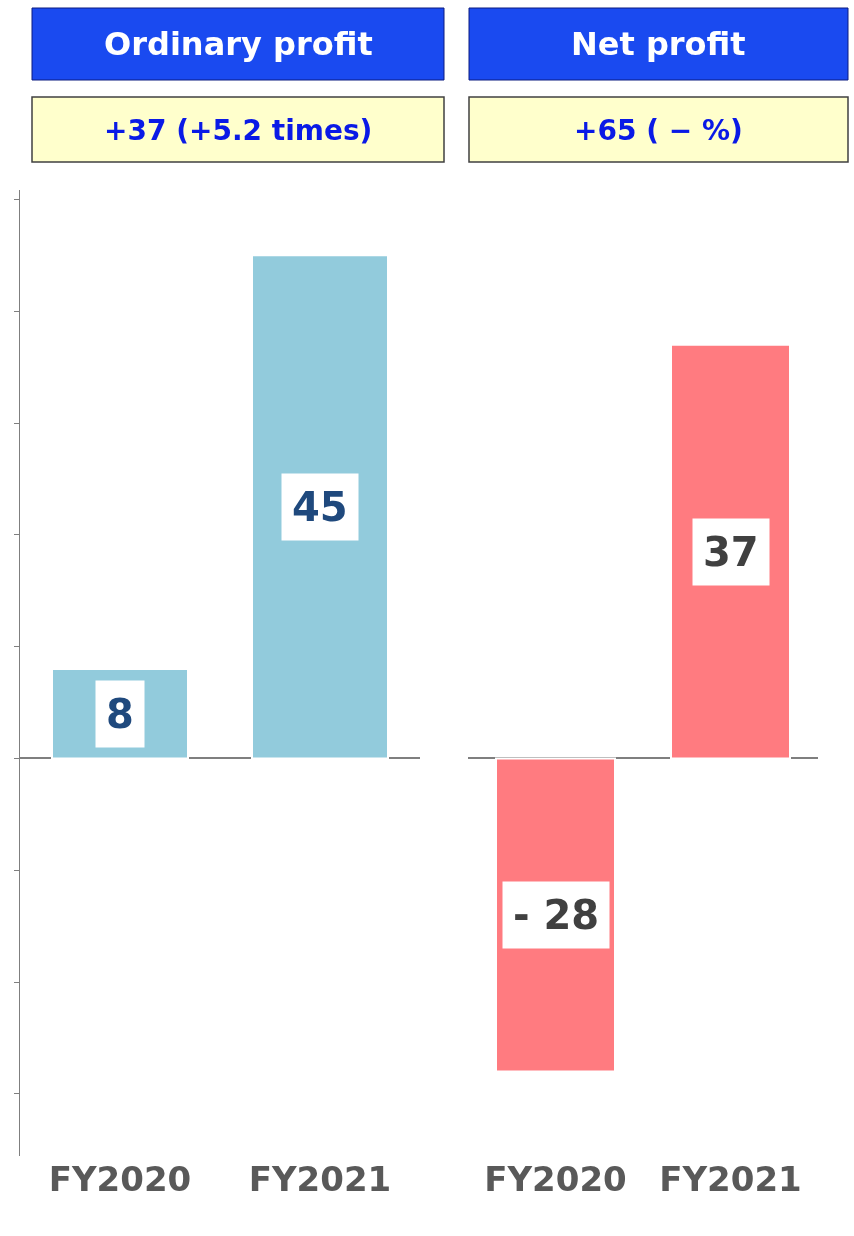  Describe the element at coordinates (658, 130) in the screenshot. I see `chart-subtitle: +65 ( − %)` at that location.